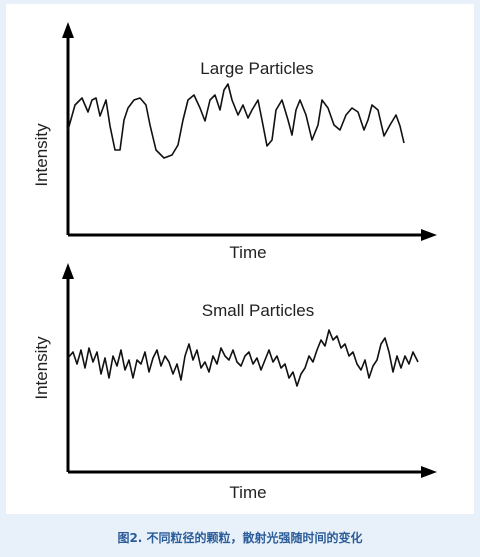  I want to click on caption: 图2. 不同粒径的颗粒，散射光强随时间的变化, so click(239, 537).